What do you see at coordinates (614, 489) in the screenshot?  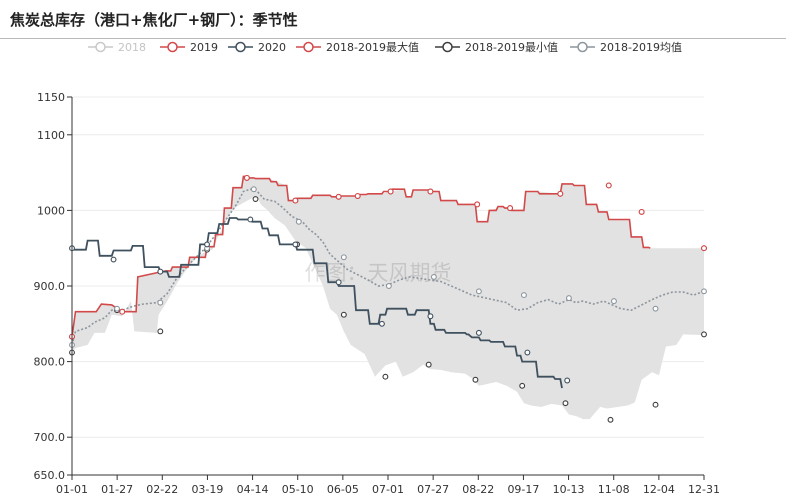 I see `x-tick-label: 11-08` at bounding box center [614, 489].